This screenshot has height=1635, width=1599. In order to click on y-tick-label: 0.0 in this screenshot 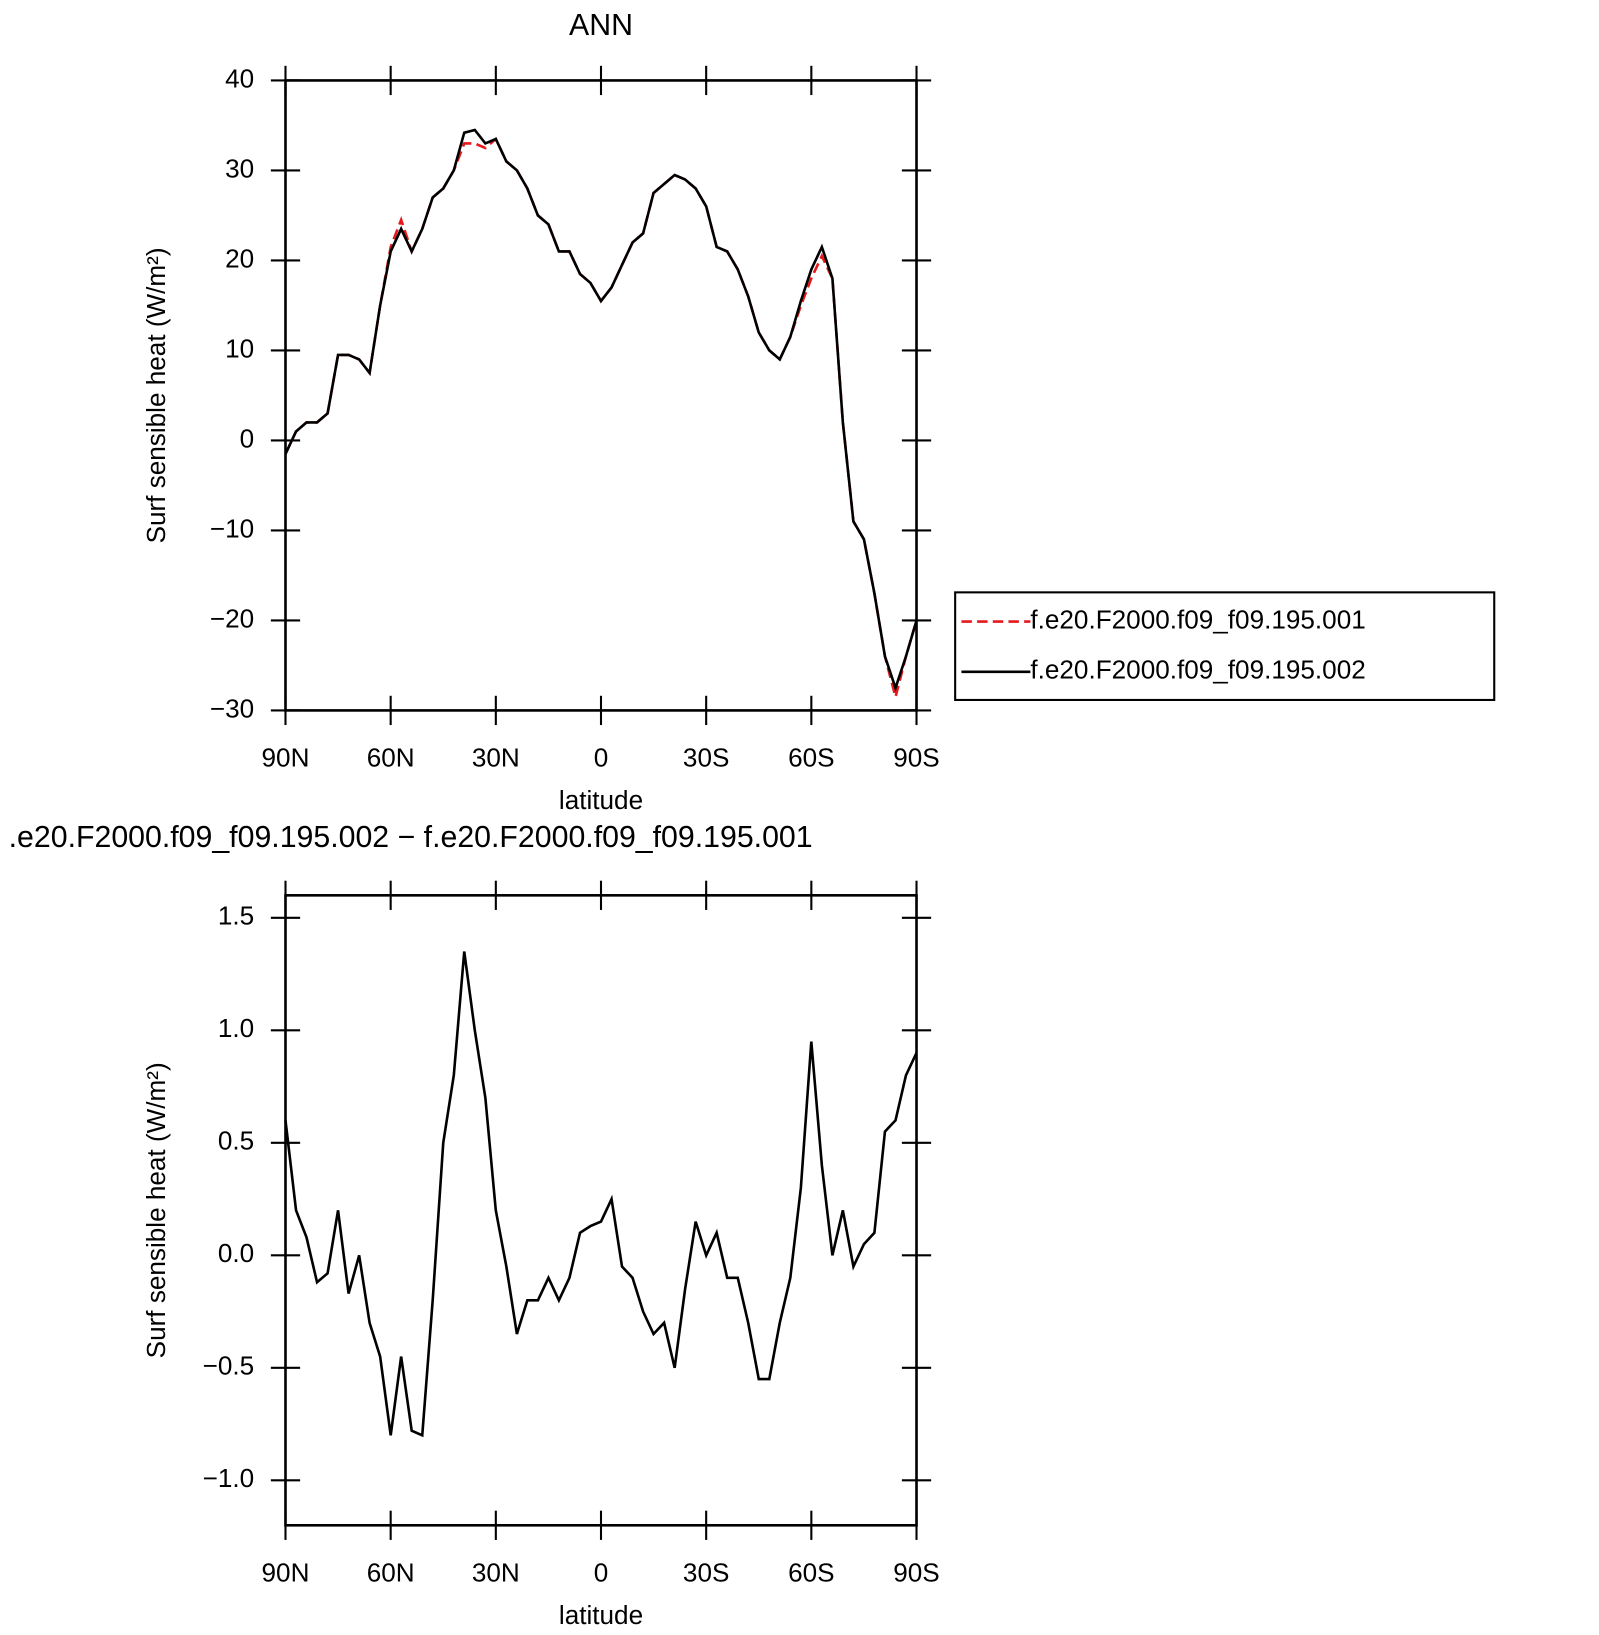, I will do `click(236, 1253)`.